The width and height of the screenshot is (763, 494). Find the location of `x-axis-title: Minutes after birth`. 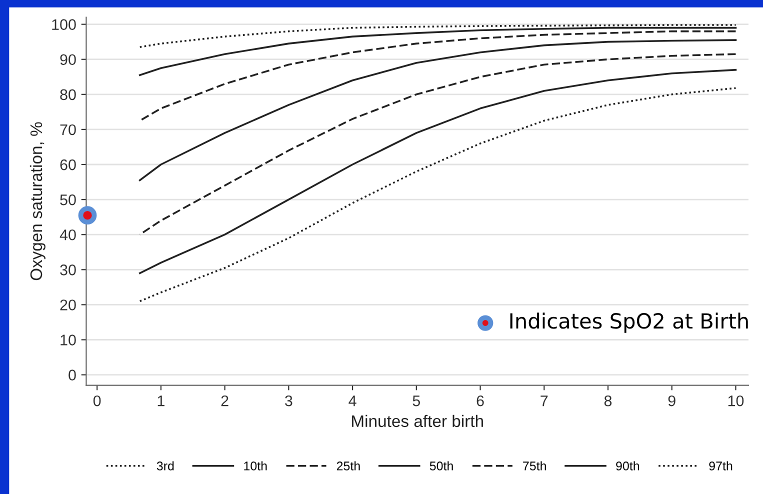

x-axis-title: Minutes after birth is located at coordinates (417, 421).